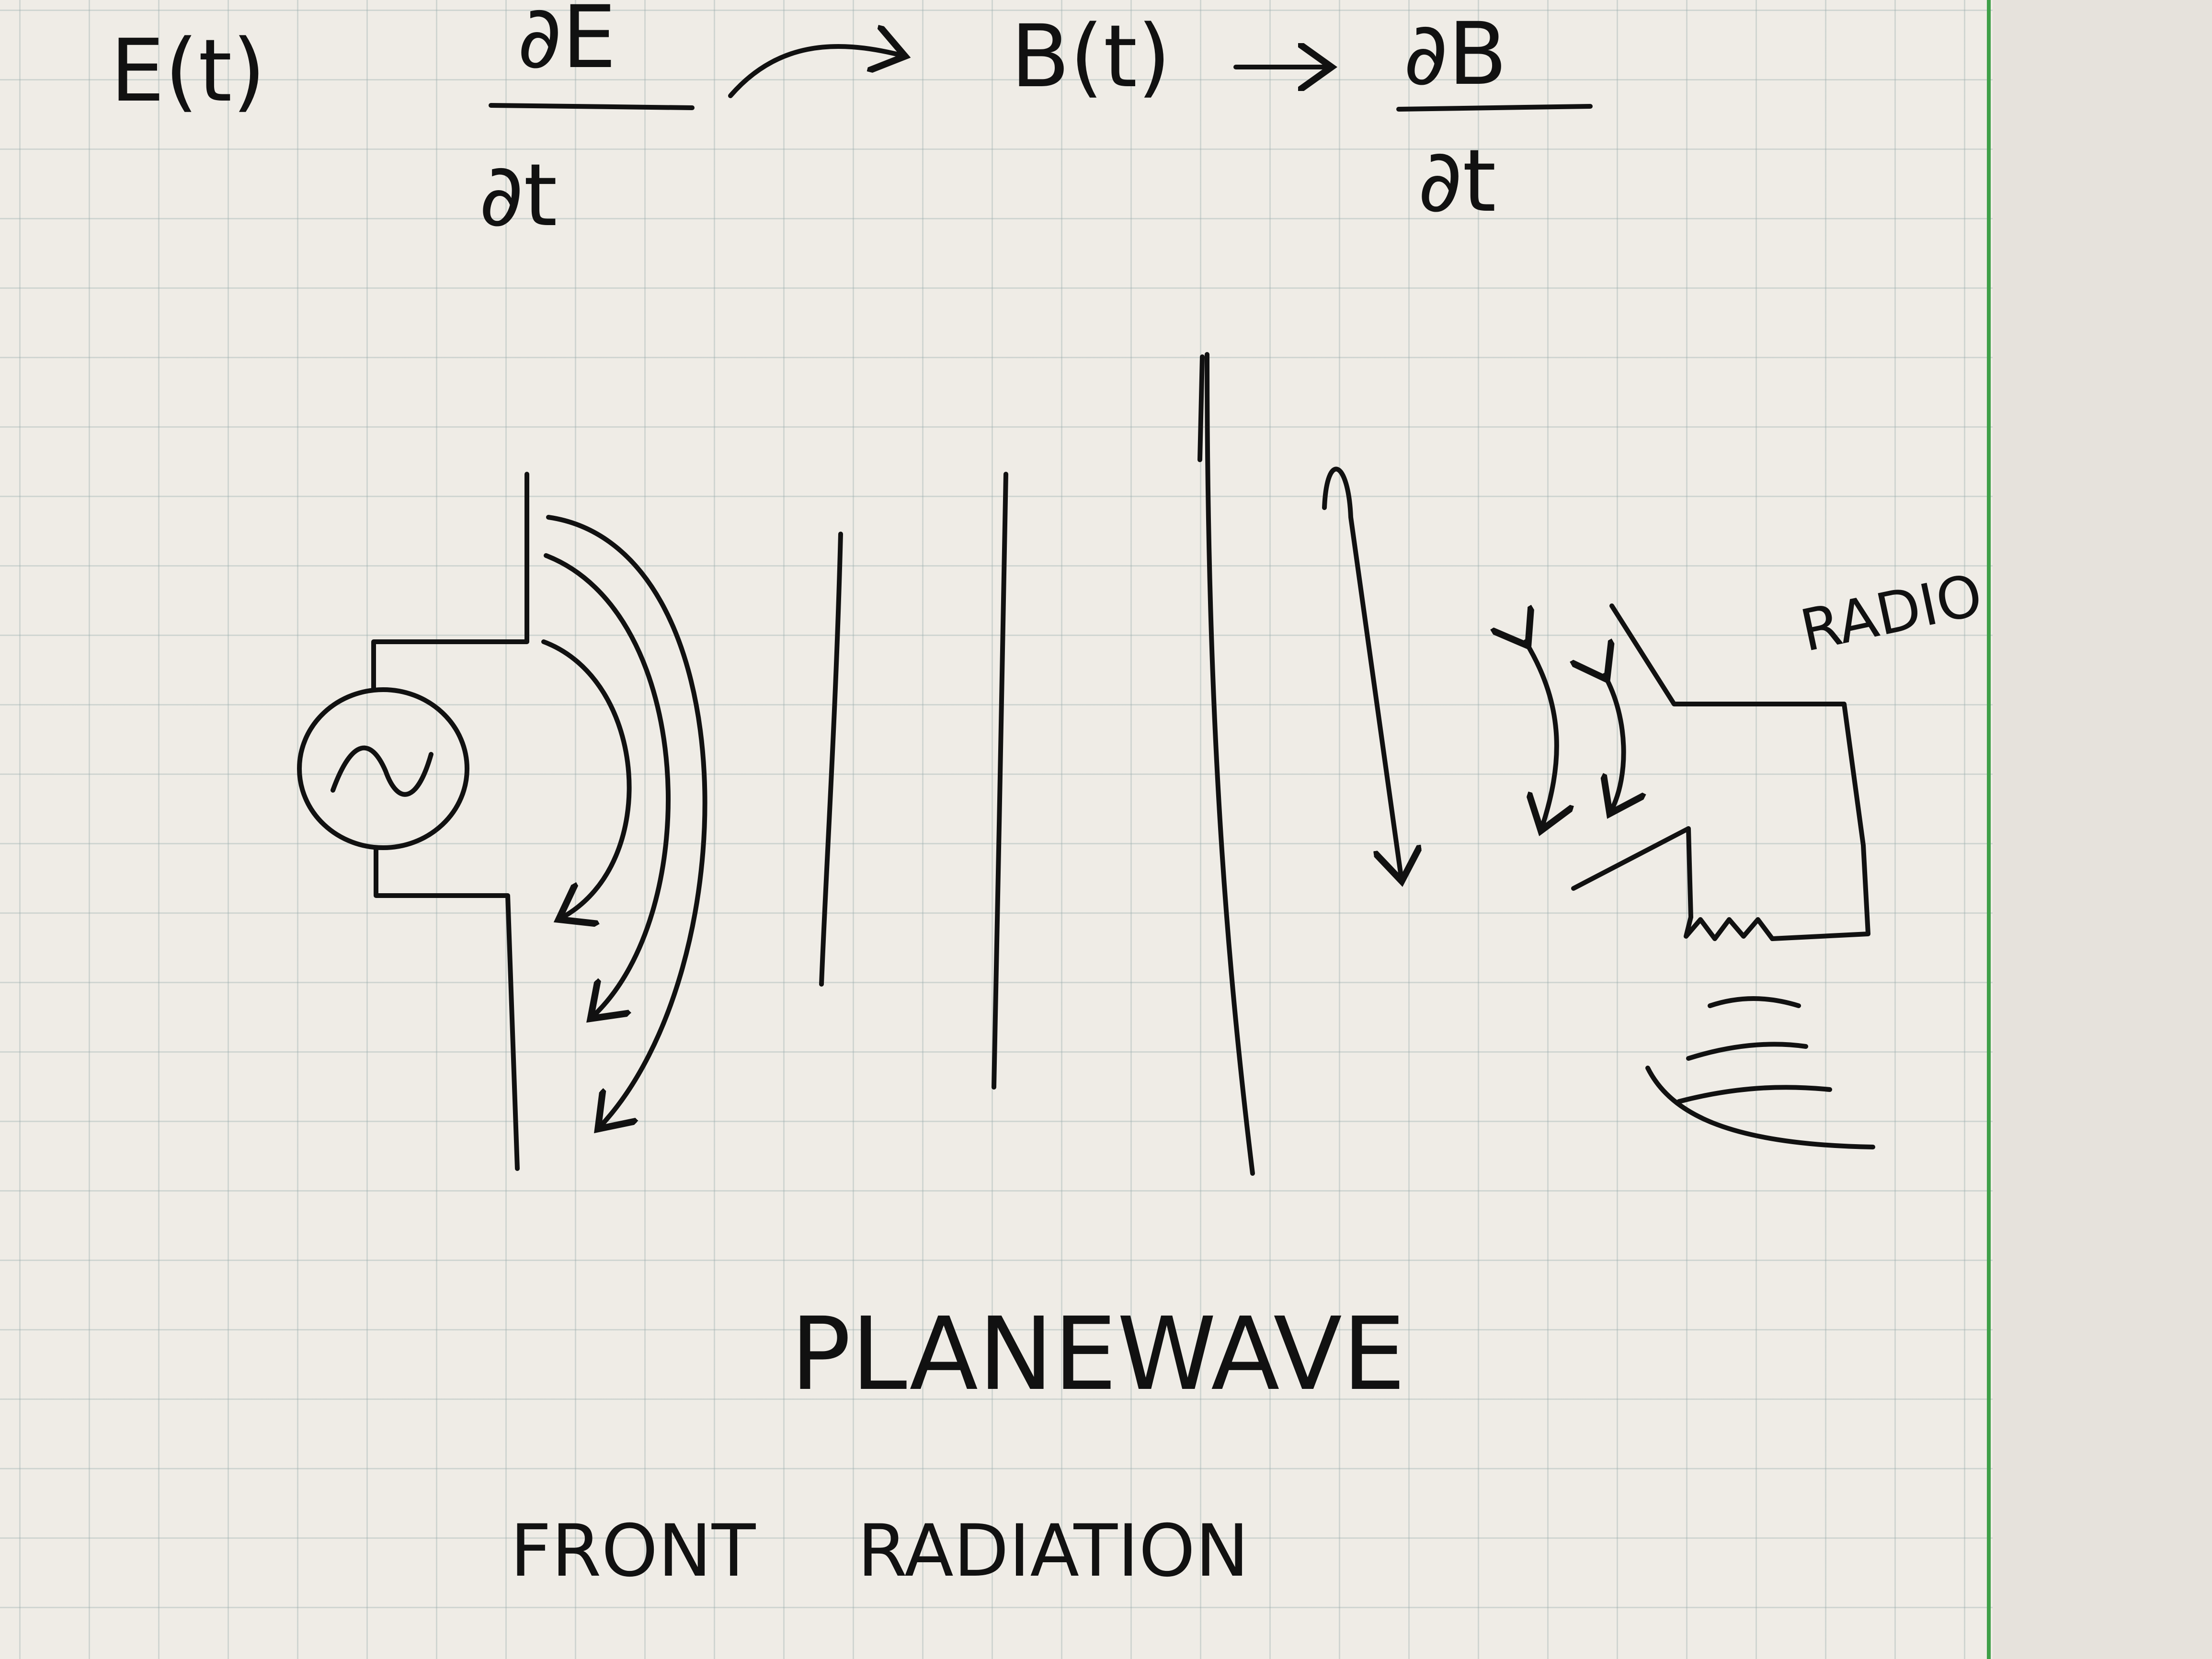 The height and width of the screenshot is (1659, 2212). I want to click on margin-line, so click(1989, 829).